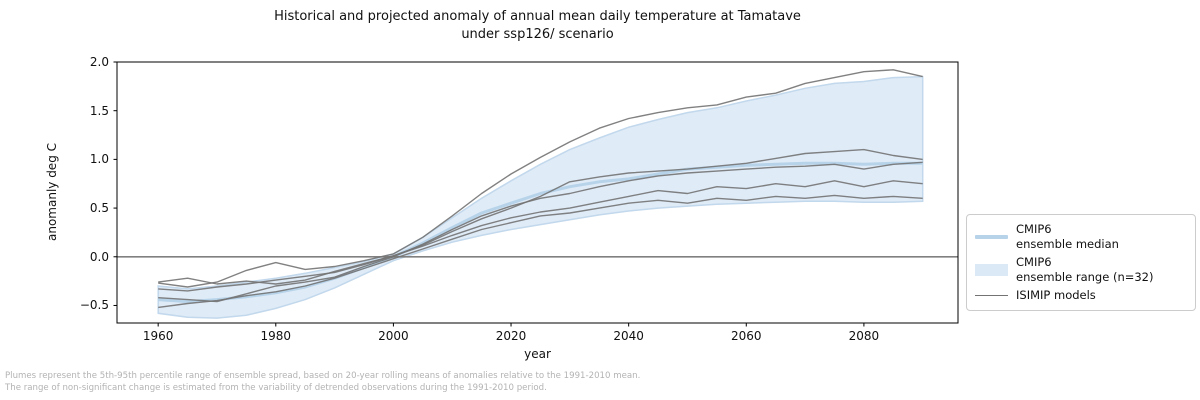 This screenshot has height=400, width=1200. I want to click on y-tick-label: 0.0, so click(99, 256).